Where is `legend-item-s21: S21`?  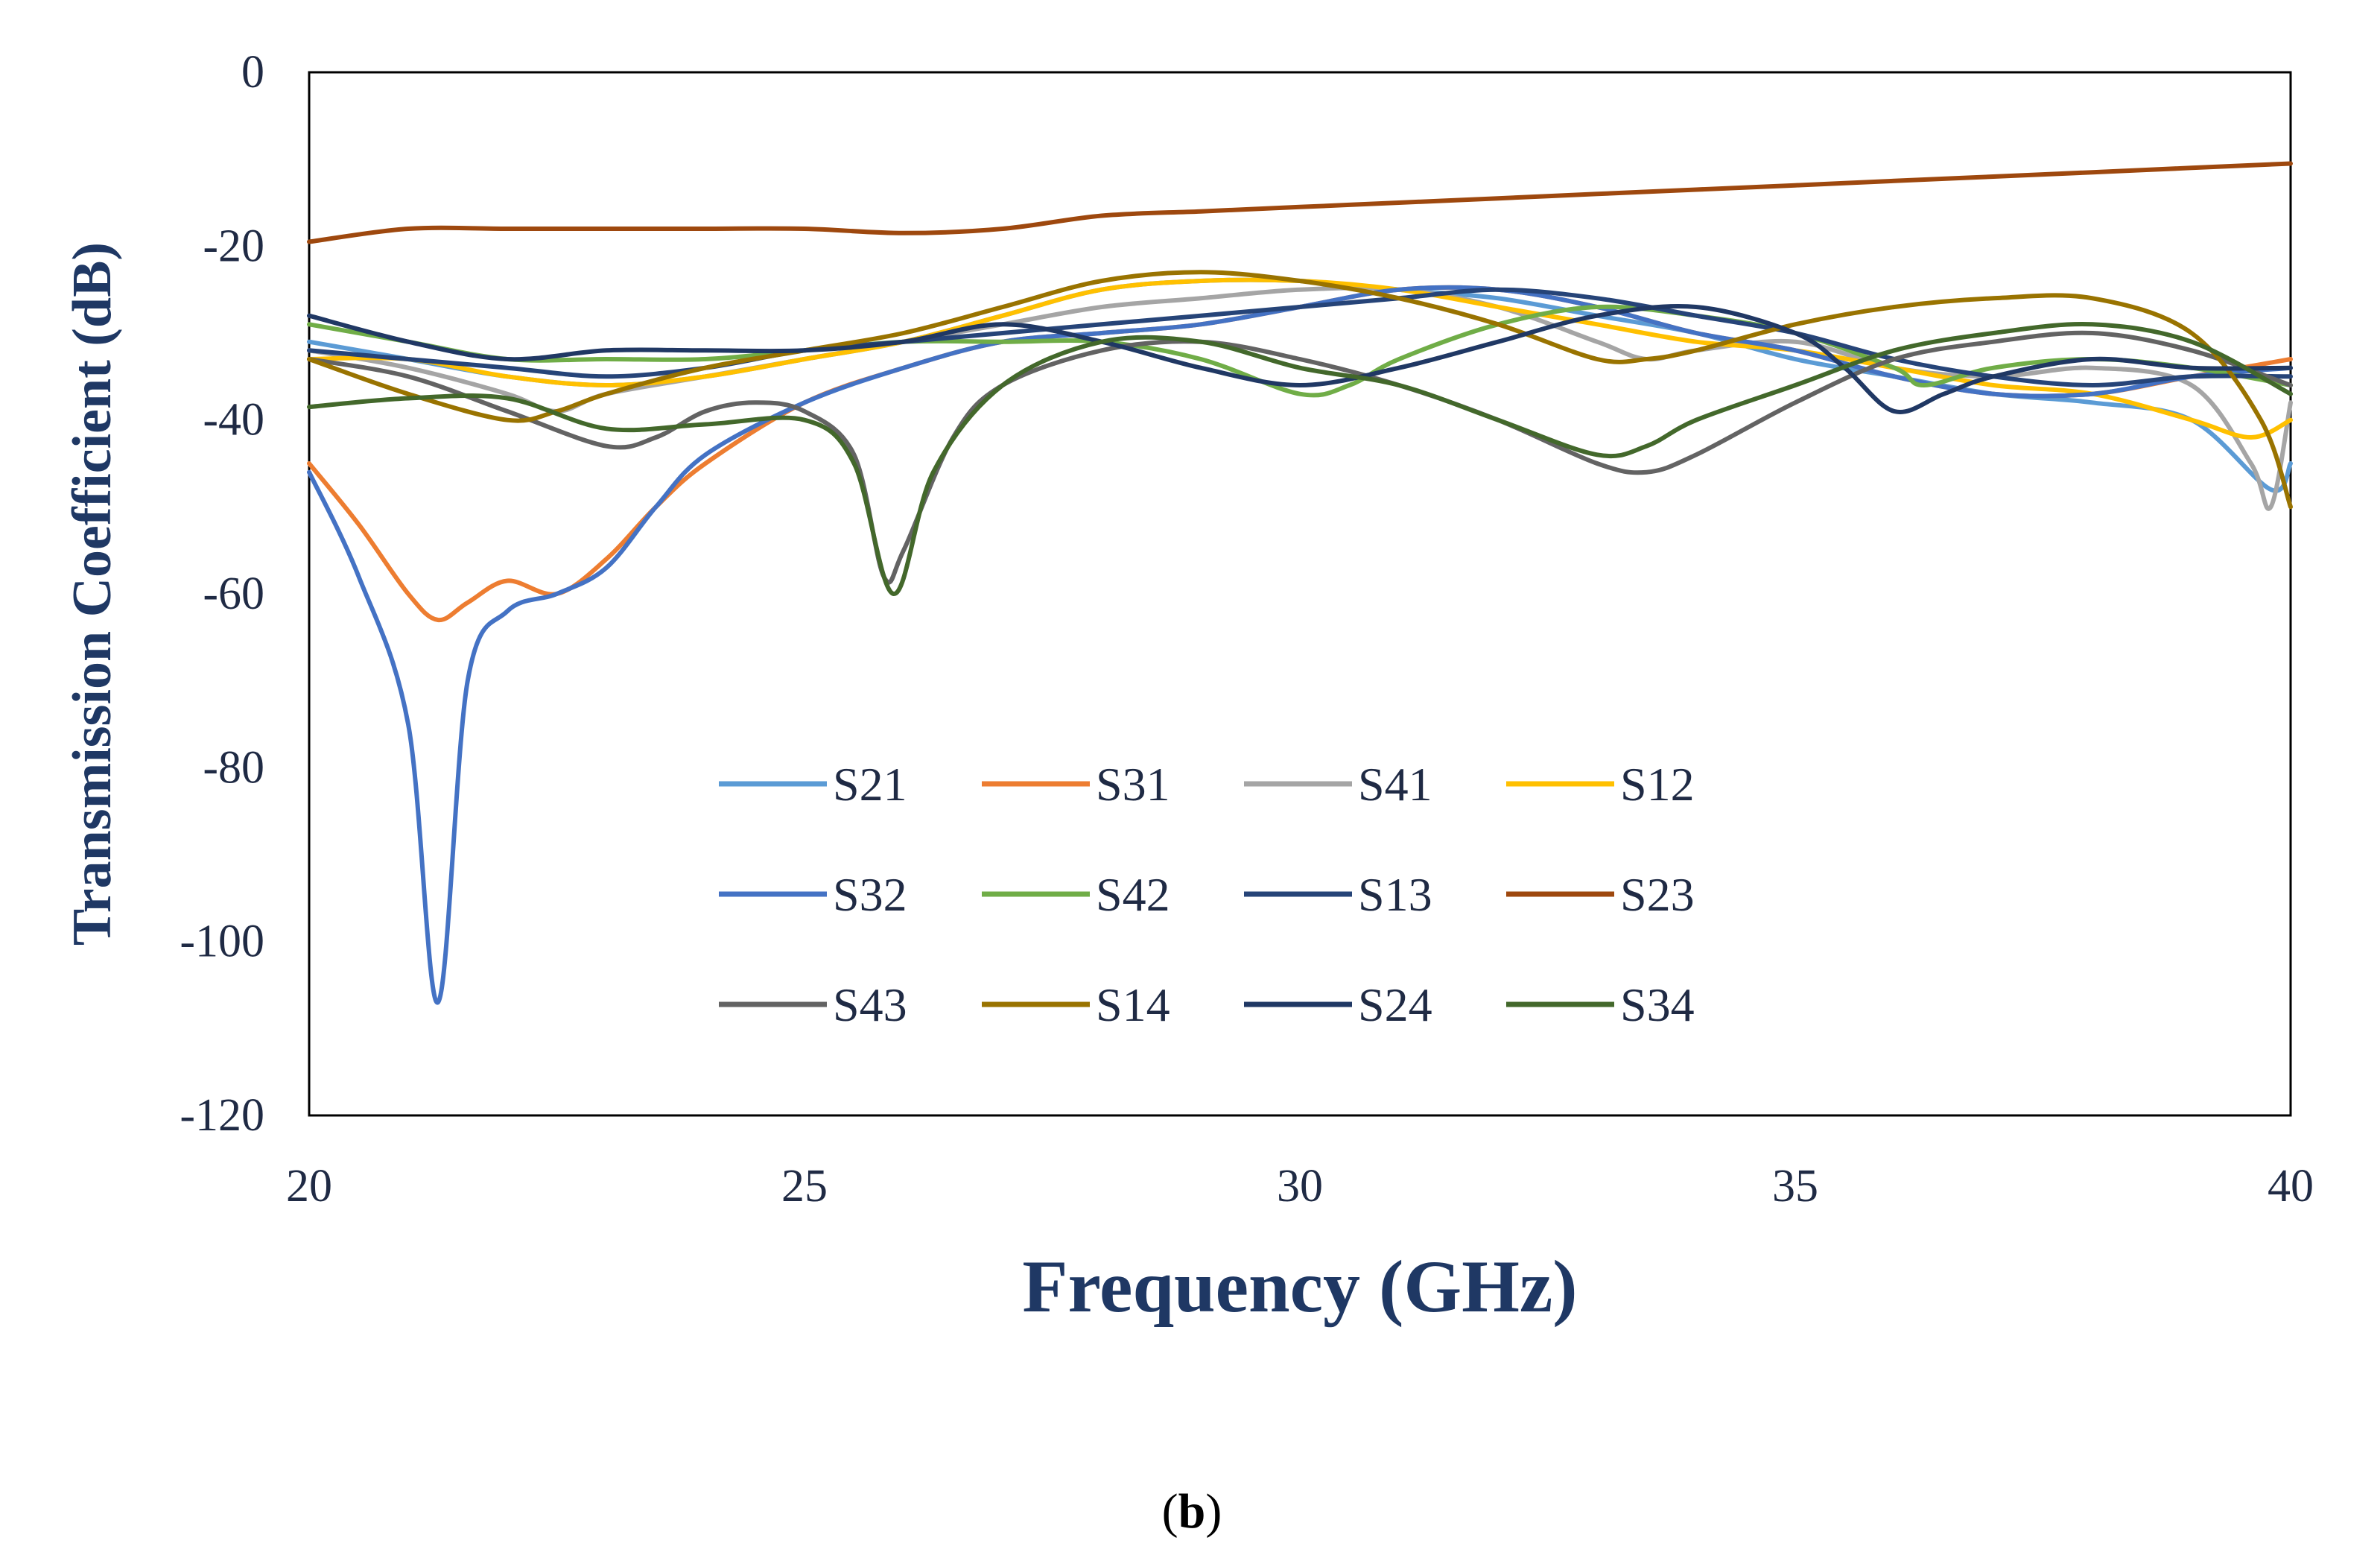
legend-item-s21: S21 is located at coordinates (813, 784).